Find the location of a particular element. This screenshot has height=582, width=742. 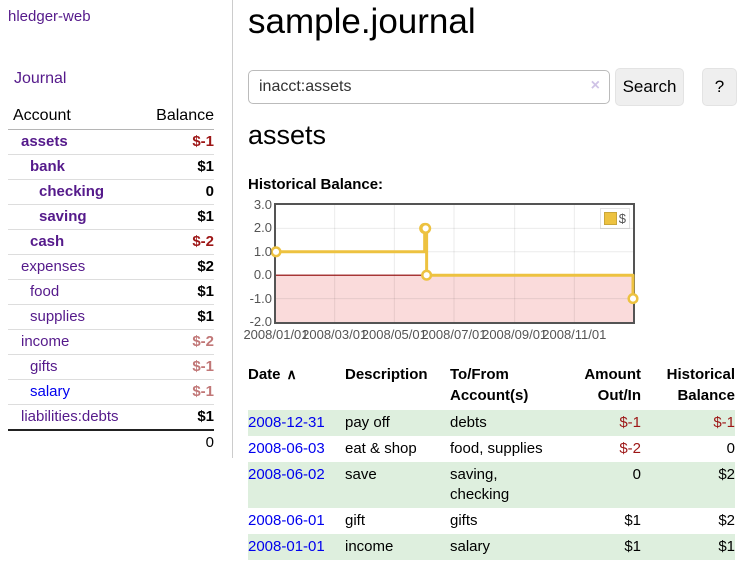

x-axis-tick-label: 2008/05/01 is located at coordinates (394, 334).